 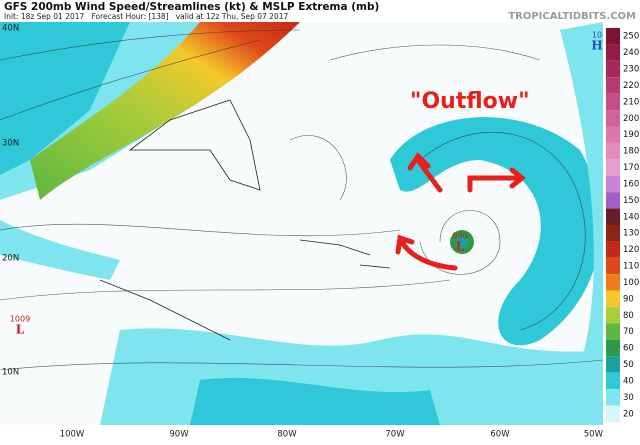 I want to click on colorbar-label: 120, so click(x=631, y=250).